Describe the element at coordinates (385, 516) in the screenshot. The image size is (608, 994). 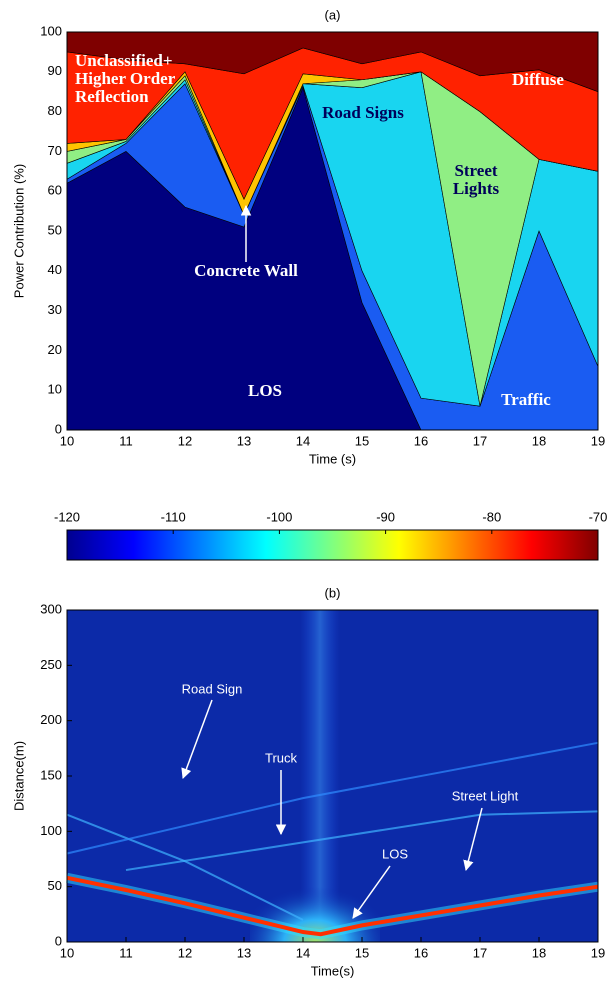
I see `colorbar-tick-label: -90` at that location.